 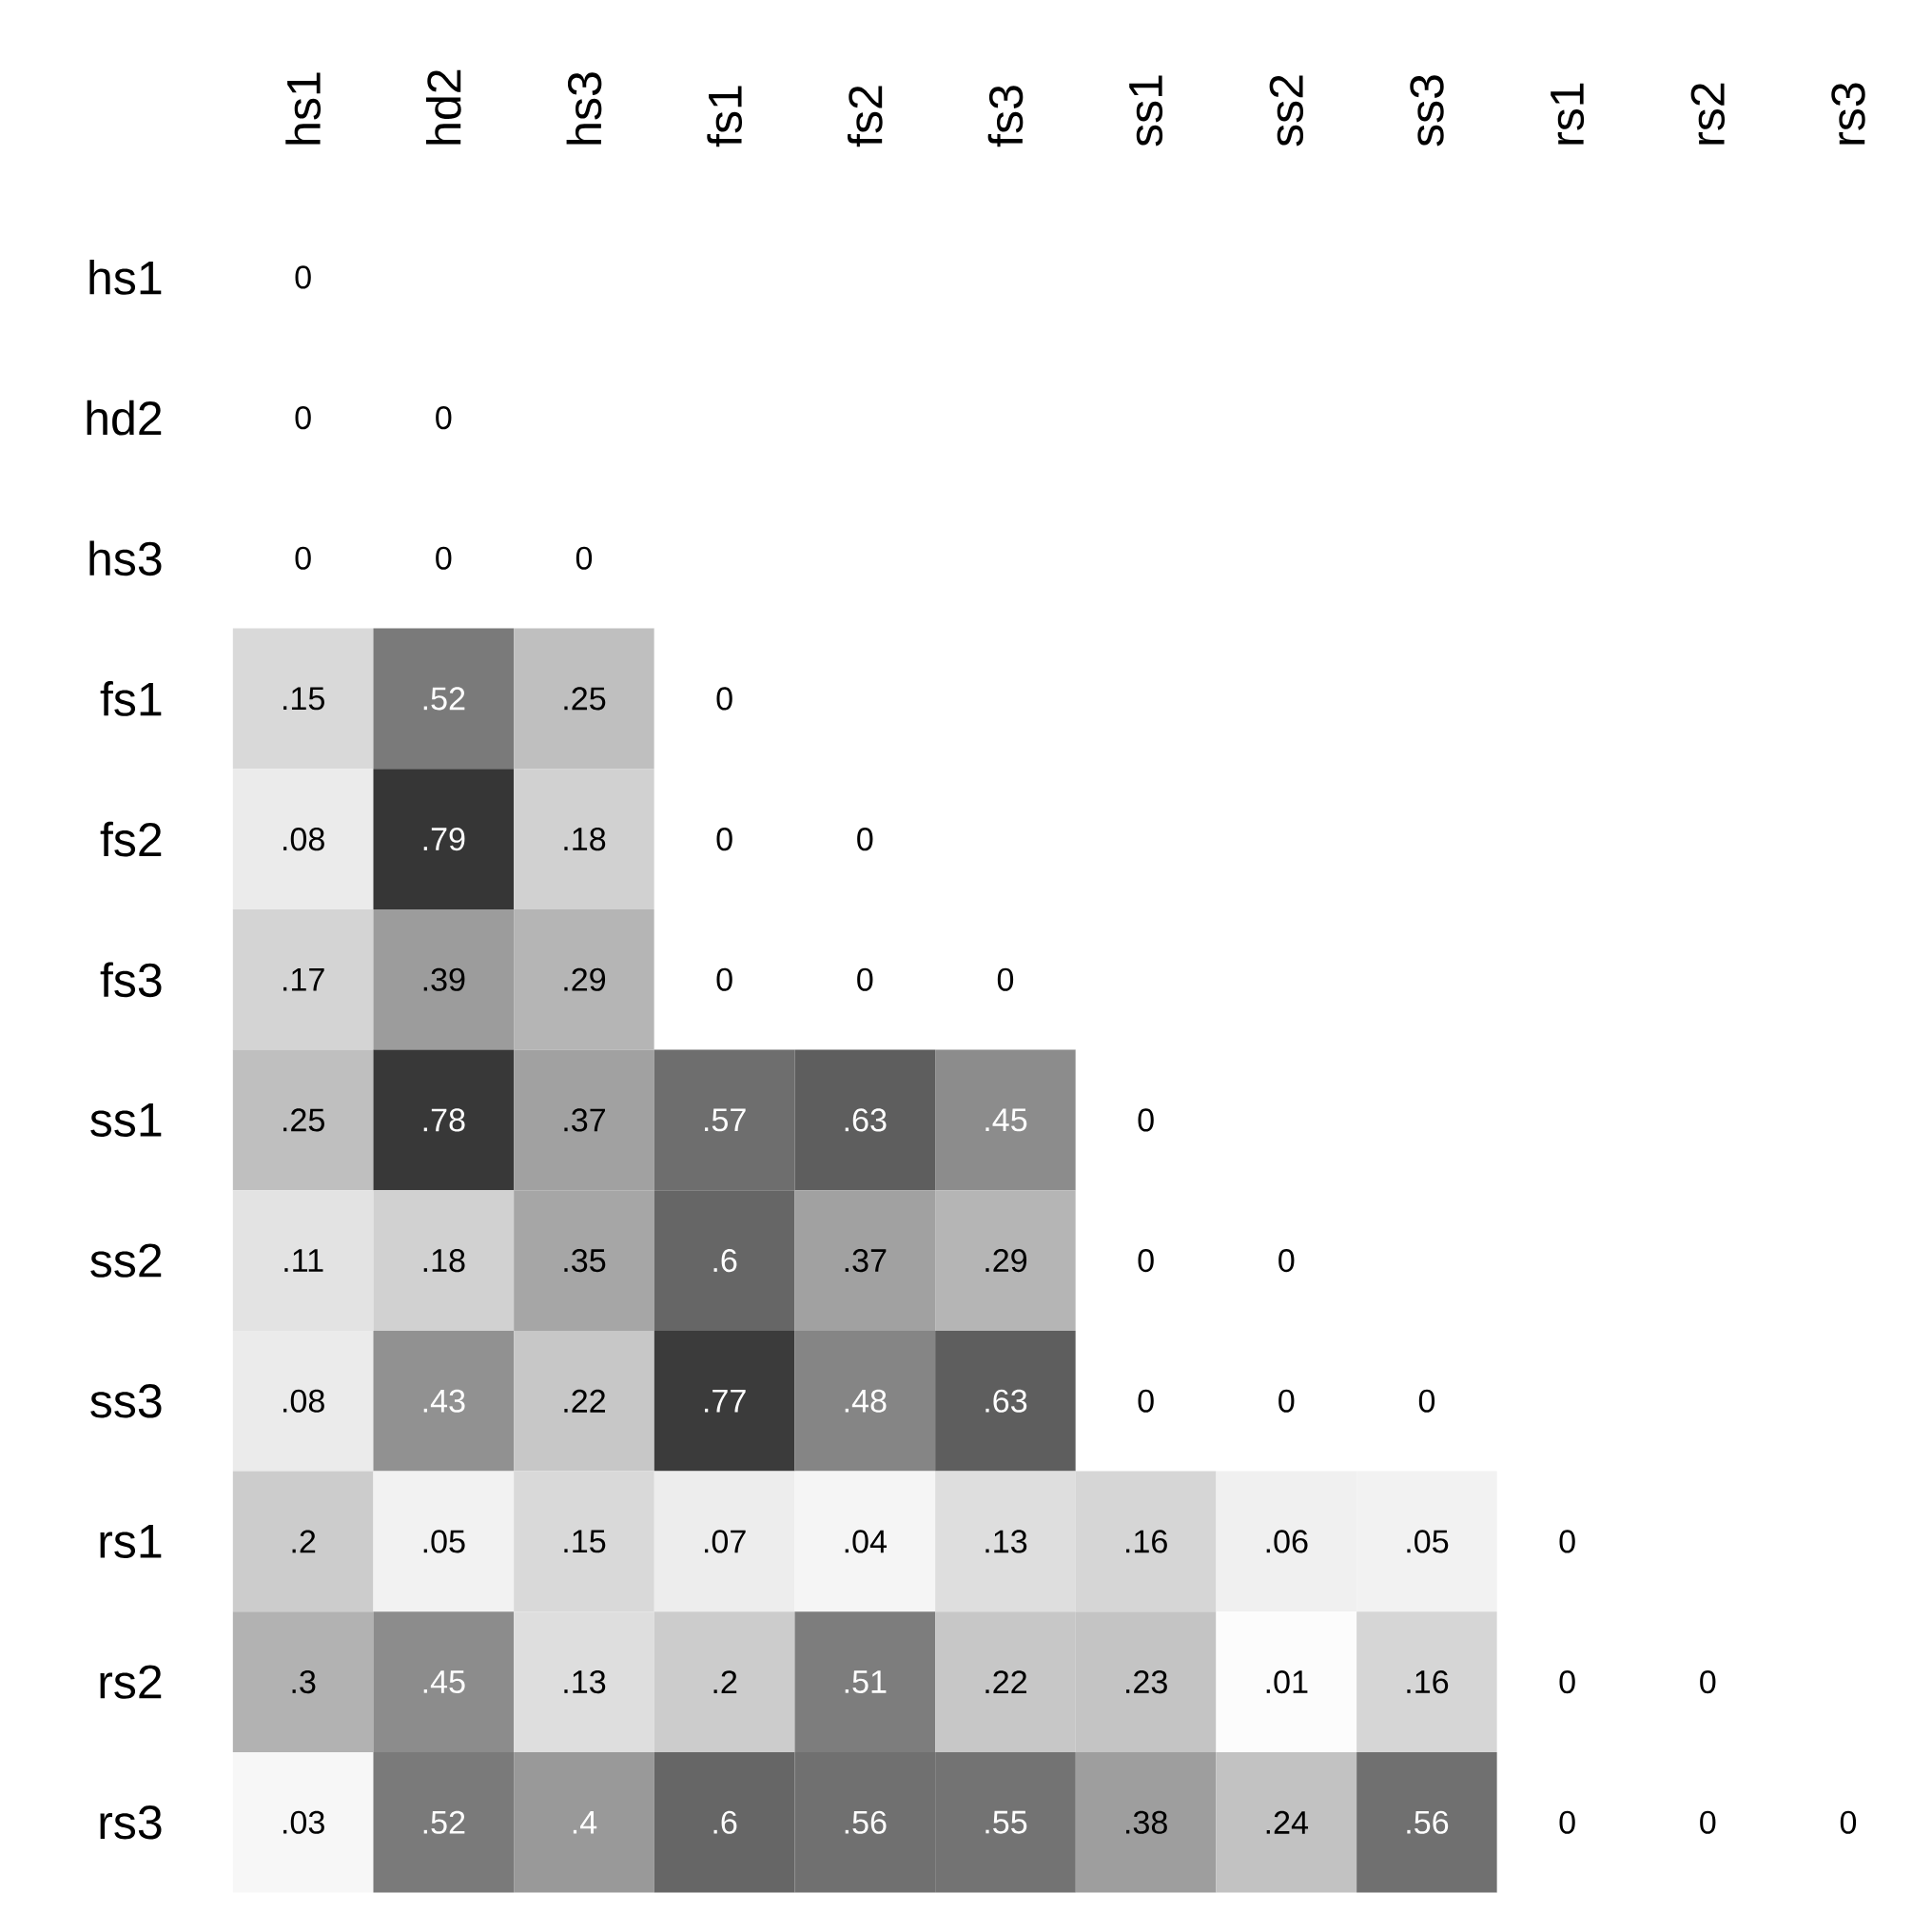 I want to click on y-tick-label: hs3, so click(x=125, y=558).